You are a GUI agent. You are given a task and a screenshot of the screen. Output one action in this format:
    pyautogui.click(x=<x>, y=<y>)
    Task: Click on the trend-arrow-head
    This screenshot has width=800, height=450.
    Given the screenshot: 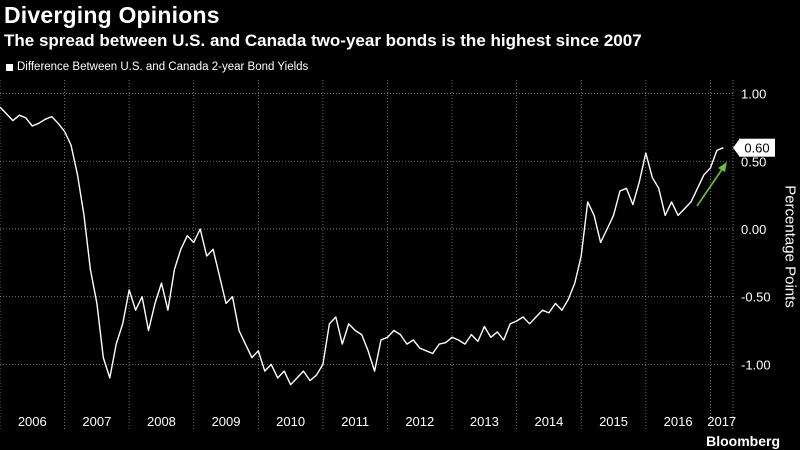 What is the action you would take?
    pyautogui.click(x=722, y=167)
    